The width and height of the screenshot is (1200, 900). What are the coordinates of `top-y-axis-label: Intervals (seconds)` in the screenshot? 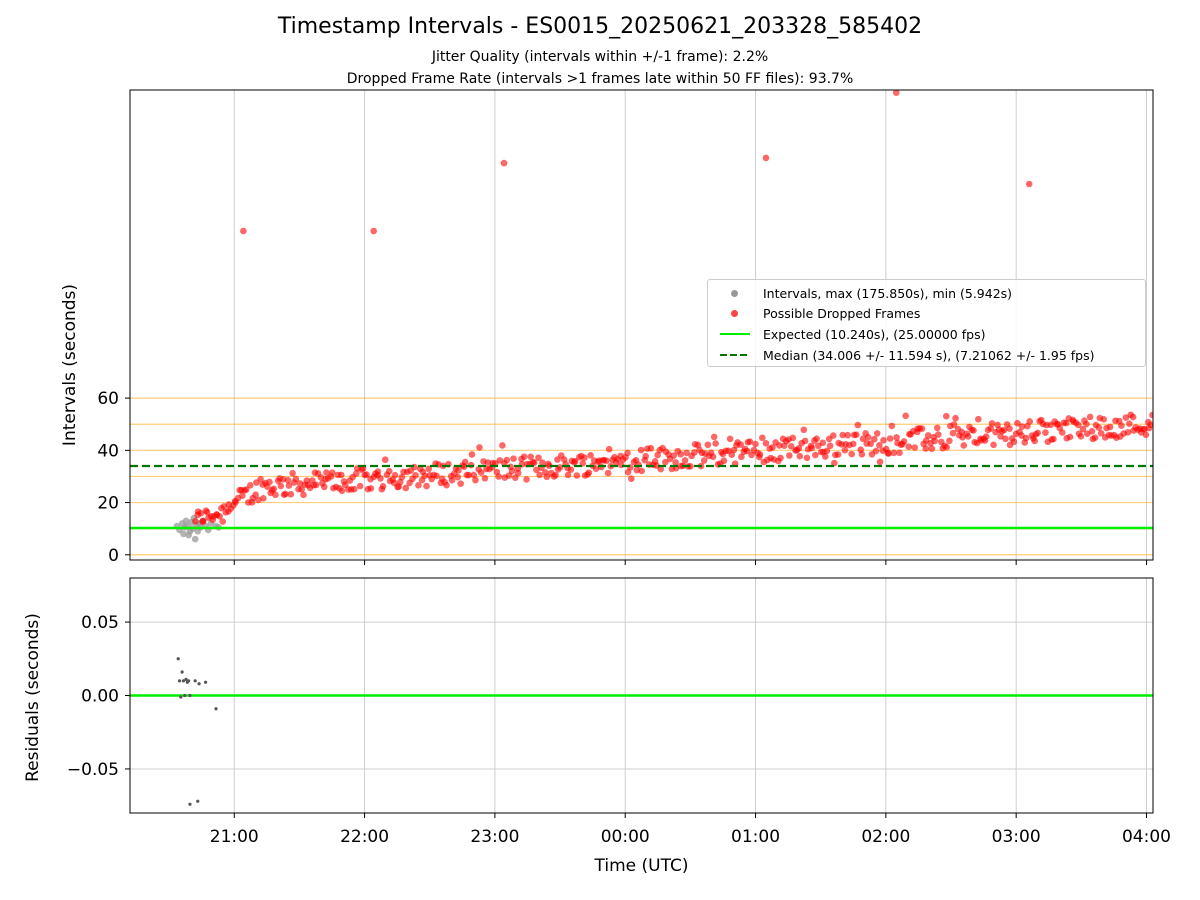 It's located at (70, 365).